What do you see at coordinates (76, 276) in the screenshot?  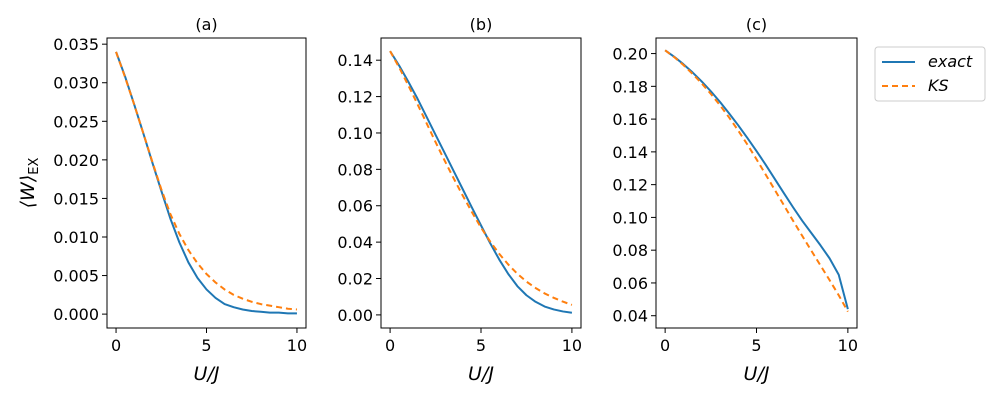 I see `y-tick-label: 0.005` at bounding box center [76, 276].